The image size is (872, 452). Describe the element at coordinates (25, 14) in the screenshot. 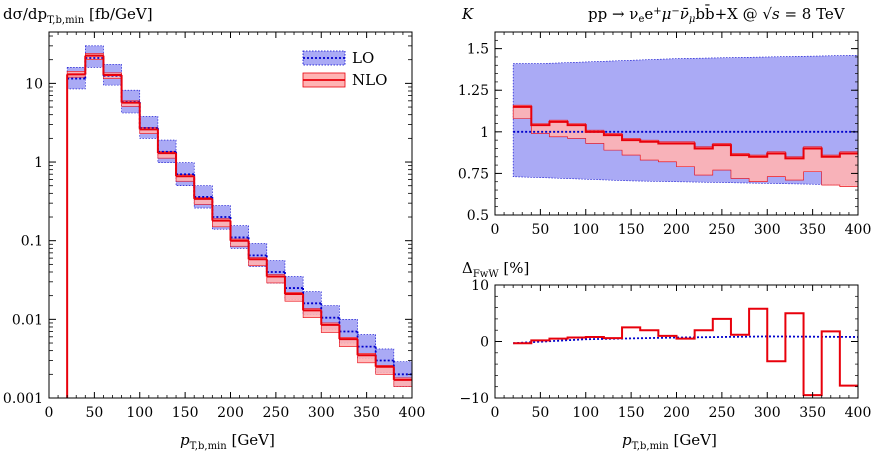

I see `main-ylabel-text: dσ/dp` at that location.